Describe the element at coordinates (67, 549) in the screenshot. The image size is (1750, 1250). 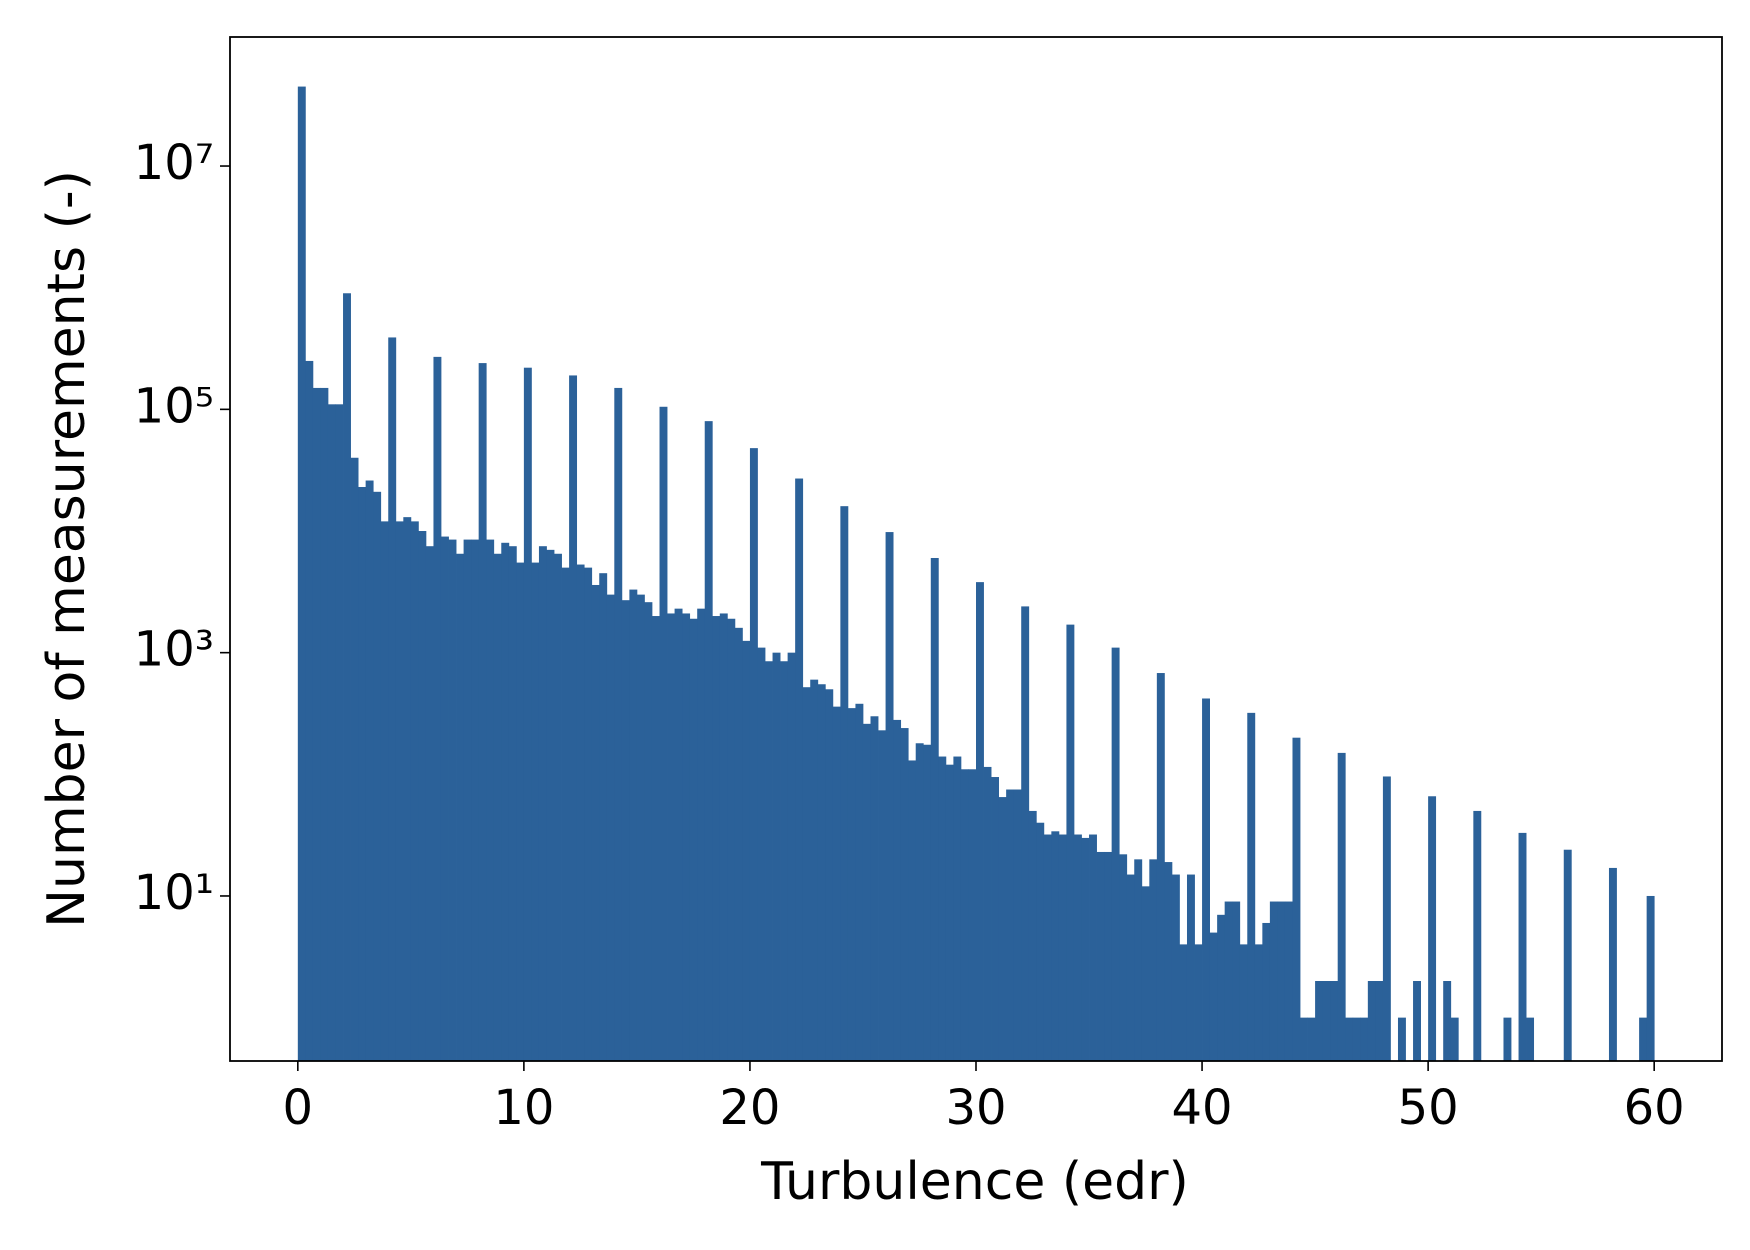
I see `y-axis-label: Number of measurements (-)` at that location.